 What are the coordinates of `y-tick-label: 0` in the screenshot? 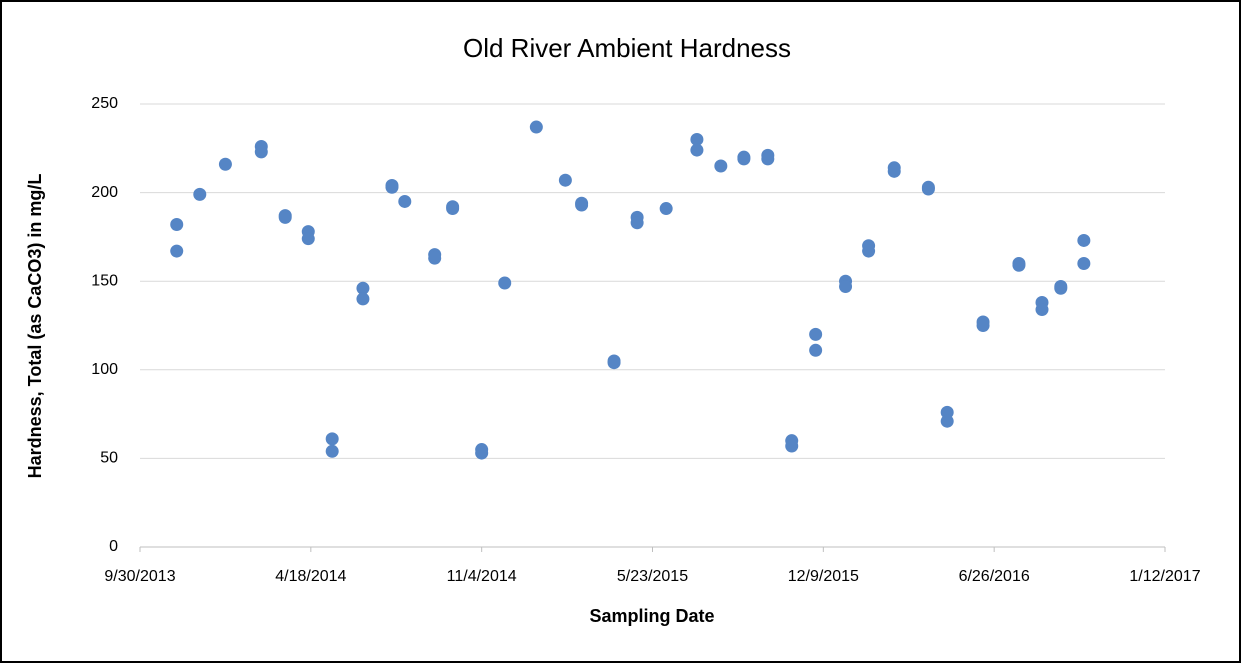 It's located at (113, 546).